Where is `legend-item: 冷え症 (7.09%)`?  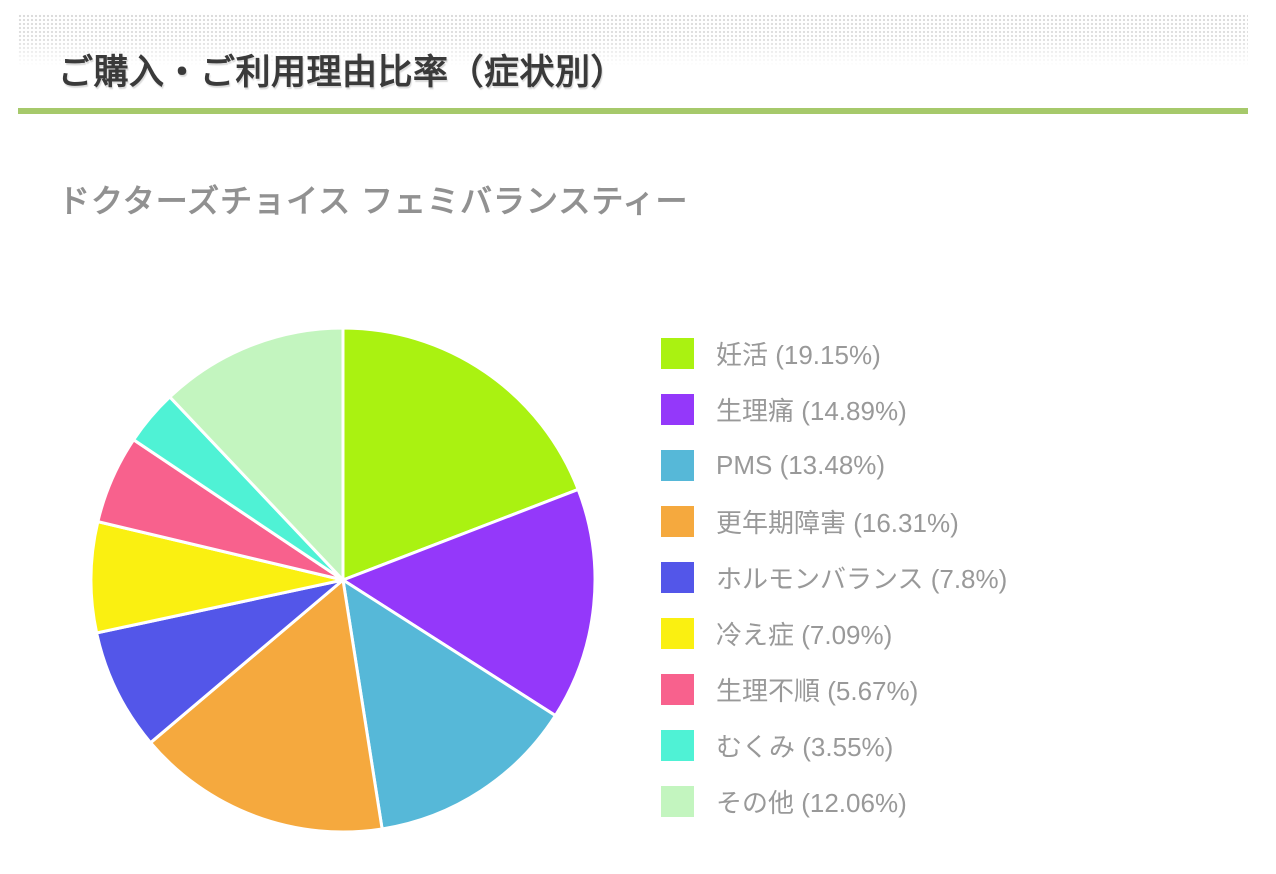 legend-item: 冷え症 (7.09%) is located at coordinates (834, 633).